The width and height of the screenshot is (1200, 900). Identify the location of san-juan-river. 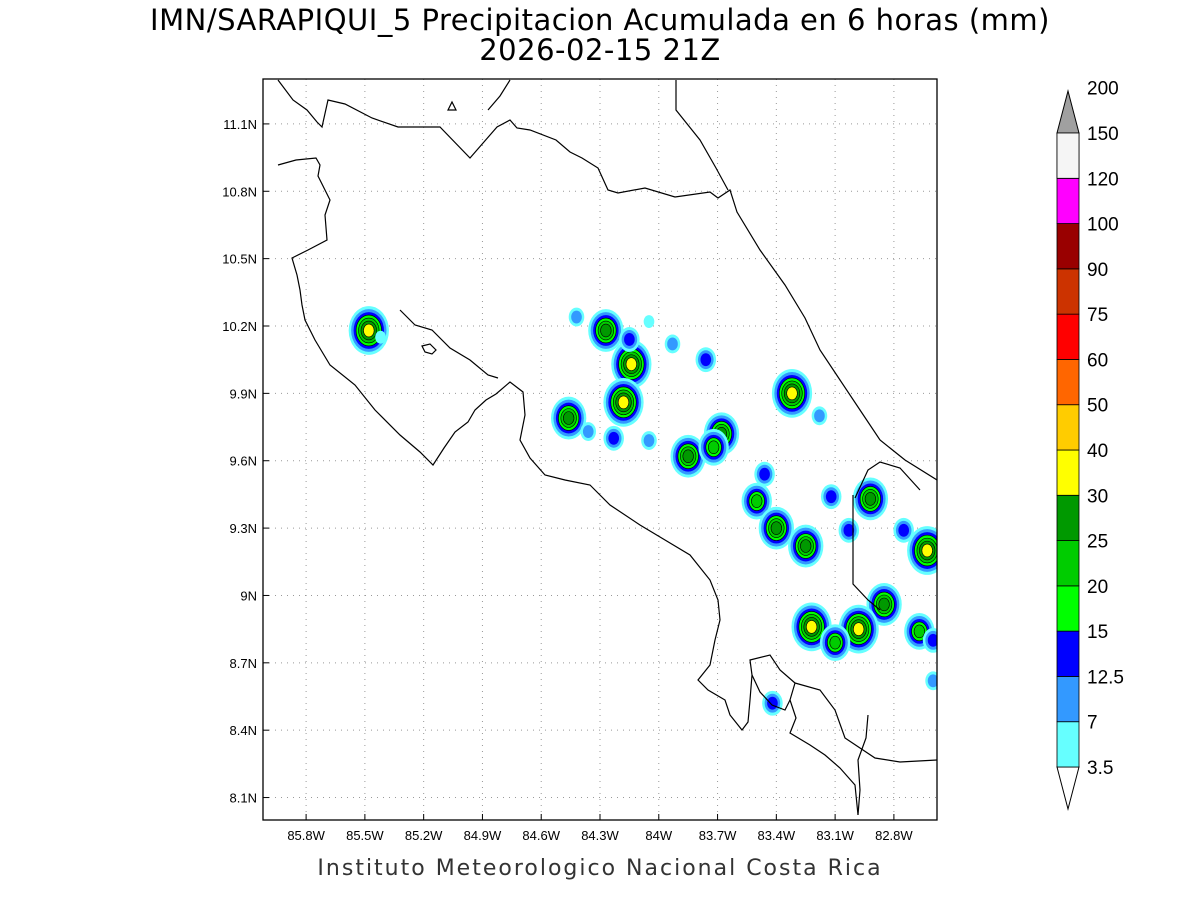
(702, 135).